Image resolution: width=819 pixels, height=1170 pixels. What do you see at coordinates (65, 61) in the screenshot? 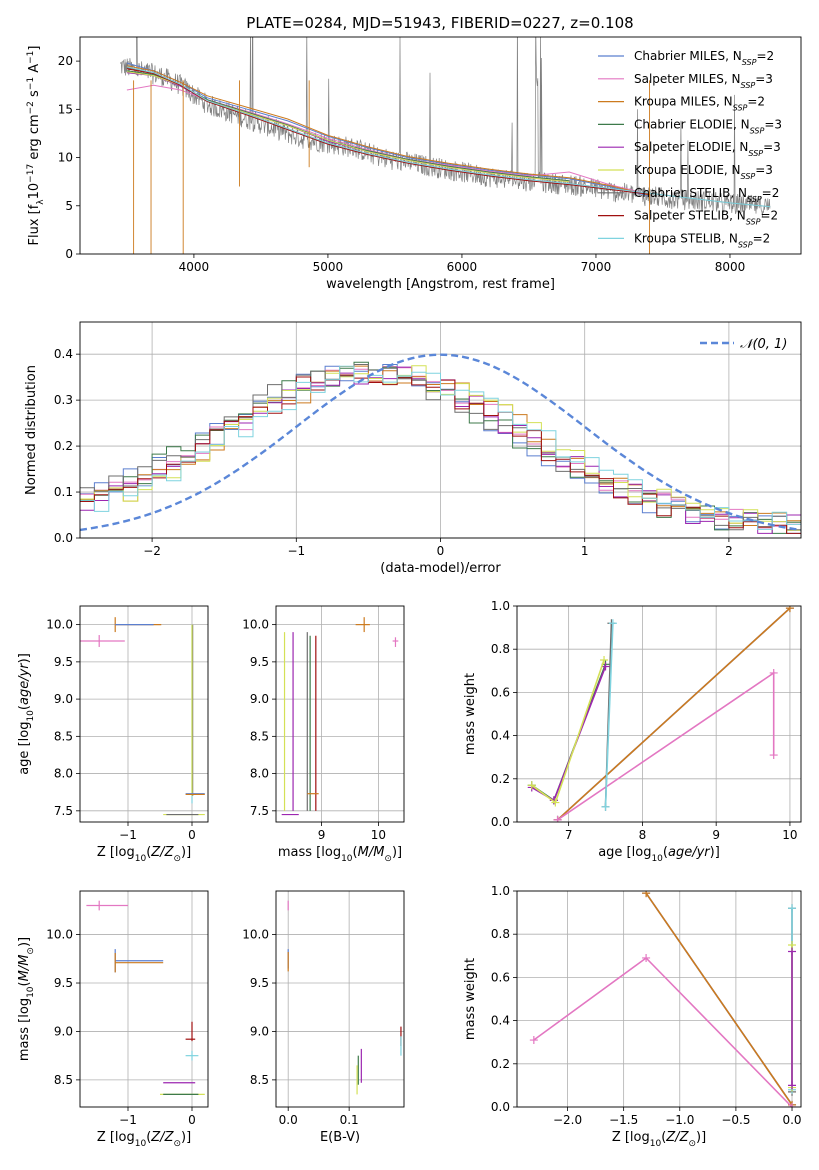
I see `y-tick-label: 20` at bounding box center [65, 61].